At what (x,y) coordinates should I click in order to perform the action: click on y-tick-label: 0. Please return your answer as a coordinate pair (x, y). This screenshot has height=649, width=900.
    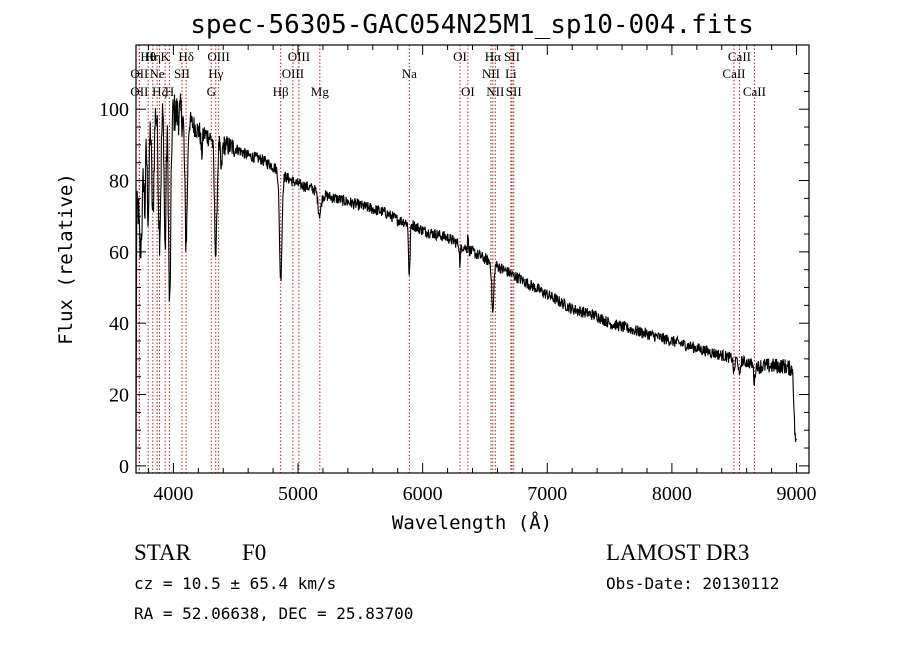
    Looking at the image, I should click on (124, 467).